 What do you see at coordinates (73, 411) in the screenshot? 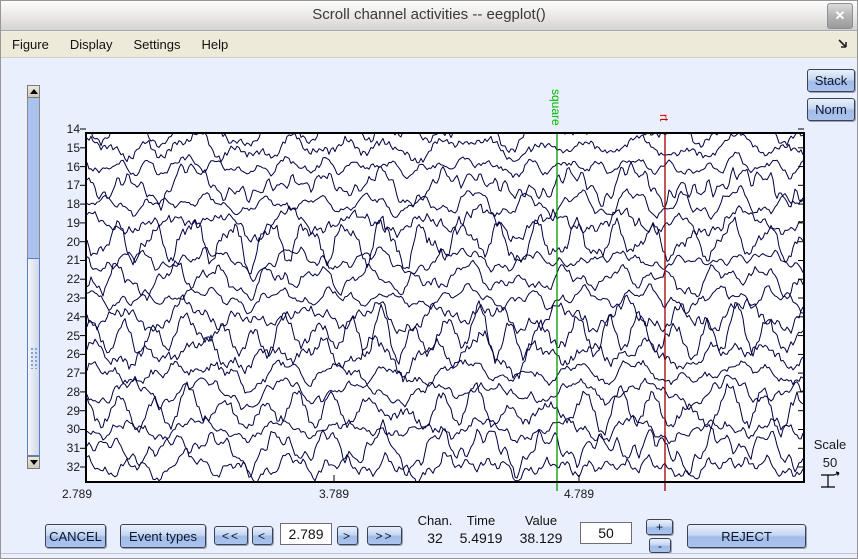
I see `channel-label-29: 29` at bounding box center [73, 411].